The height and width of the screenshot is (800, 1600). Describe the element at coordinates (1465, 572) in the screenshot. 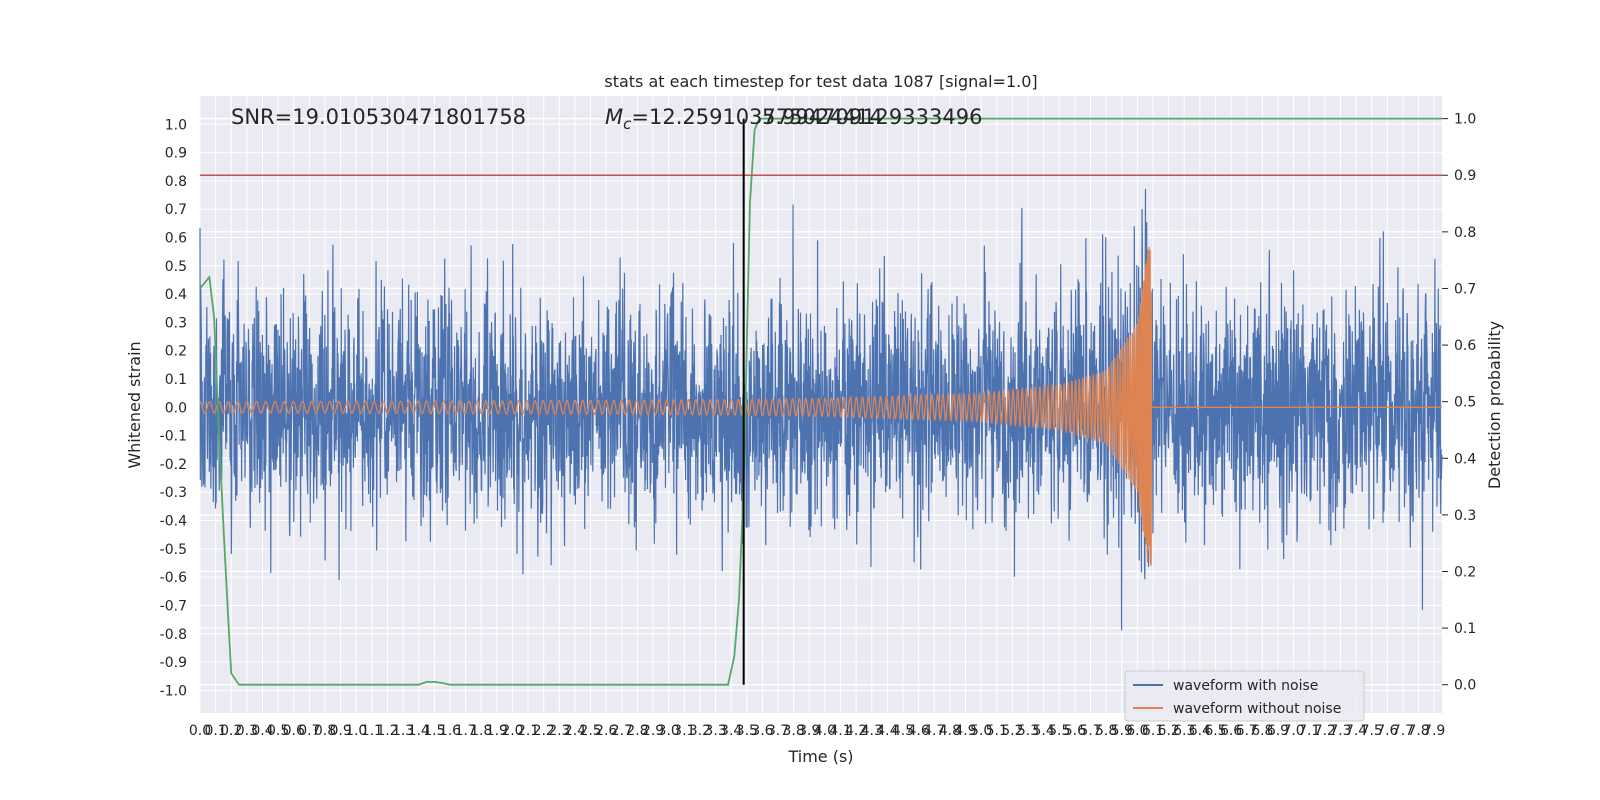

I see `y-right-tick-label: 0.2` at that location.